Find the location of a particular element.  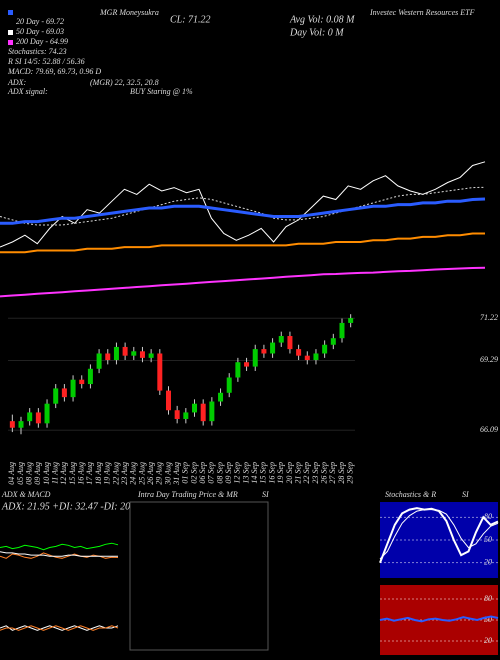

x-tick-label: 01 Sep is located at coordinates (185, 473).